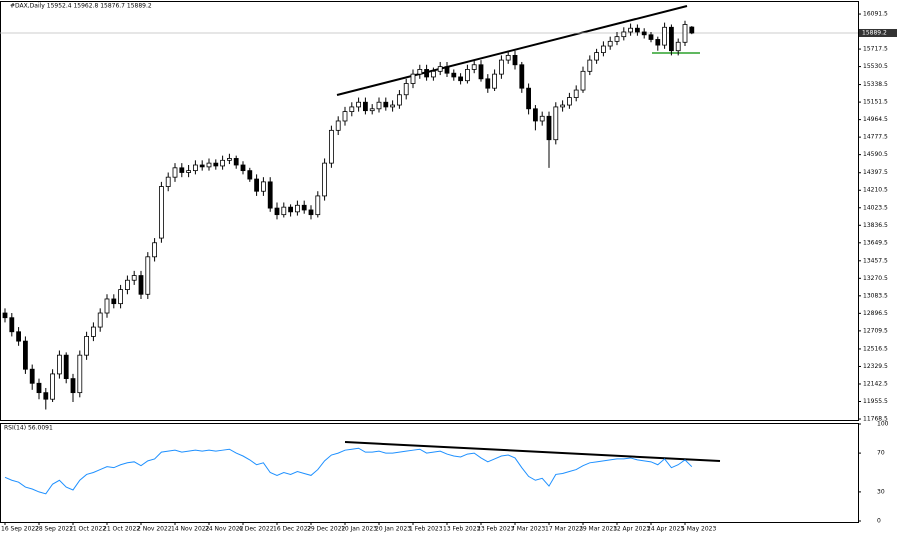  What do you see at coordinates (512, 50) in the screenshot?
I see `resistance-trendline` at bounding box center [512, 50].